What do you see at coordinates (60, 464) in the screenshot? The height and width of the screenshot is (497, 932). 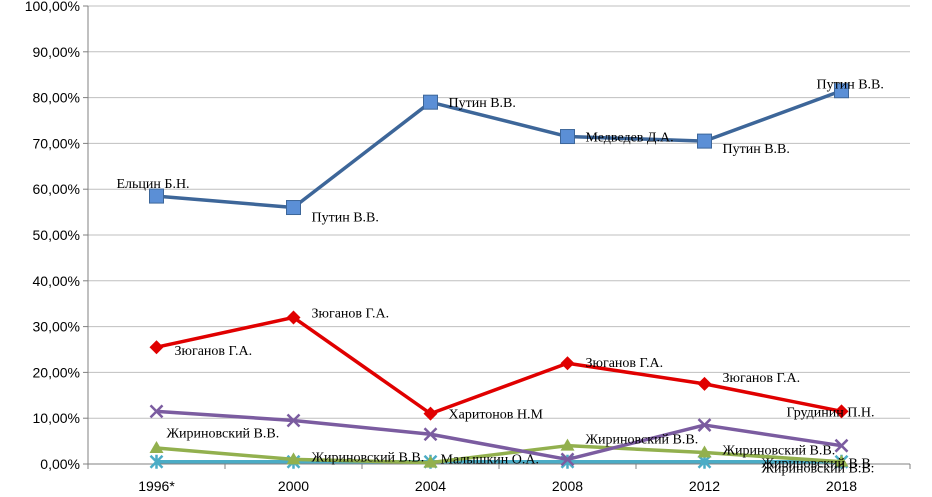 I see `y-tick-label: 0,00%` at bounding box center [60, 464].